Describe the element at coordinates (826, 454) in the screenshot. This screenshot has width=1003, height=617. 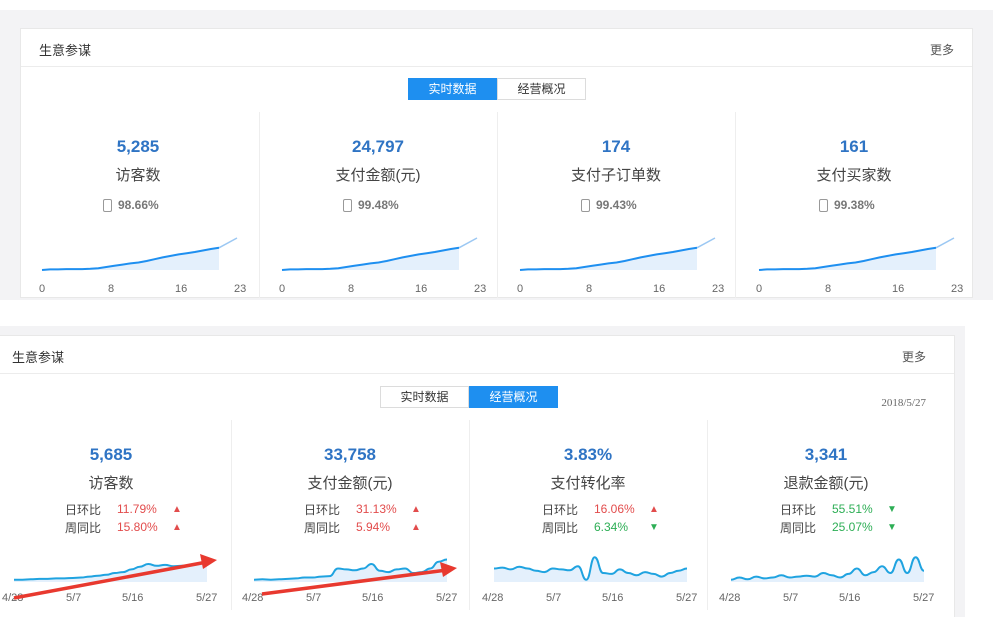
I see `metric-value: 3,341` at that location.